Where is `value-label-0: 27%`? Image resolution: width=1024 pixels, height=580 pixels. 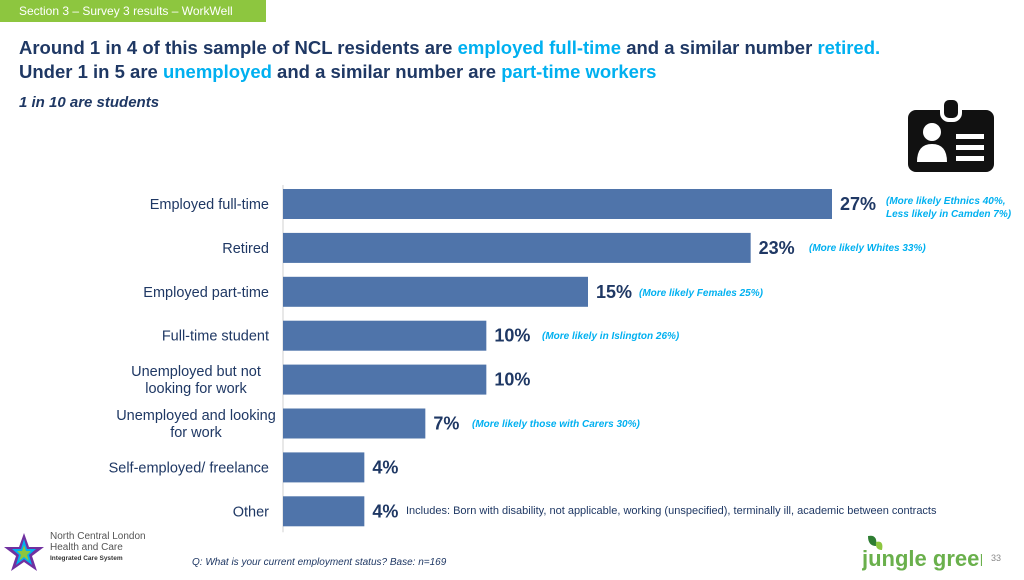 value-label-0: 27% is located at coordinates (858, 204).